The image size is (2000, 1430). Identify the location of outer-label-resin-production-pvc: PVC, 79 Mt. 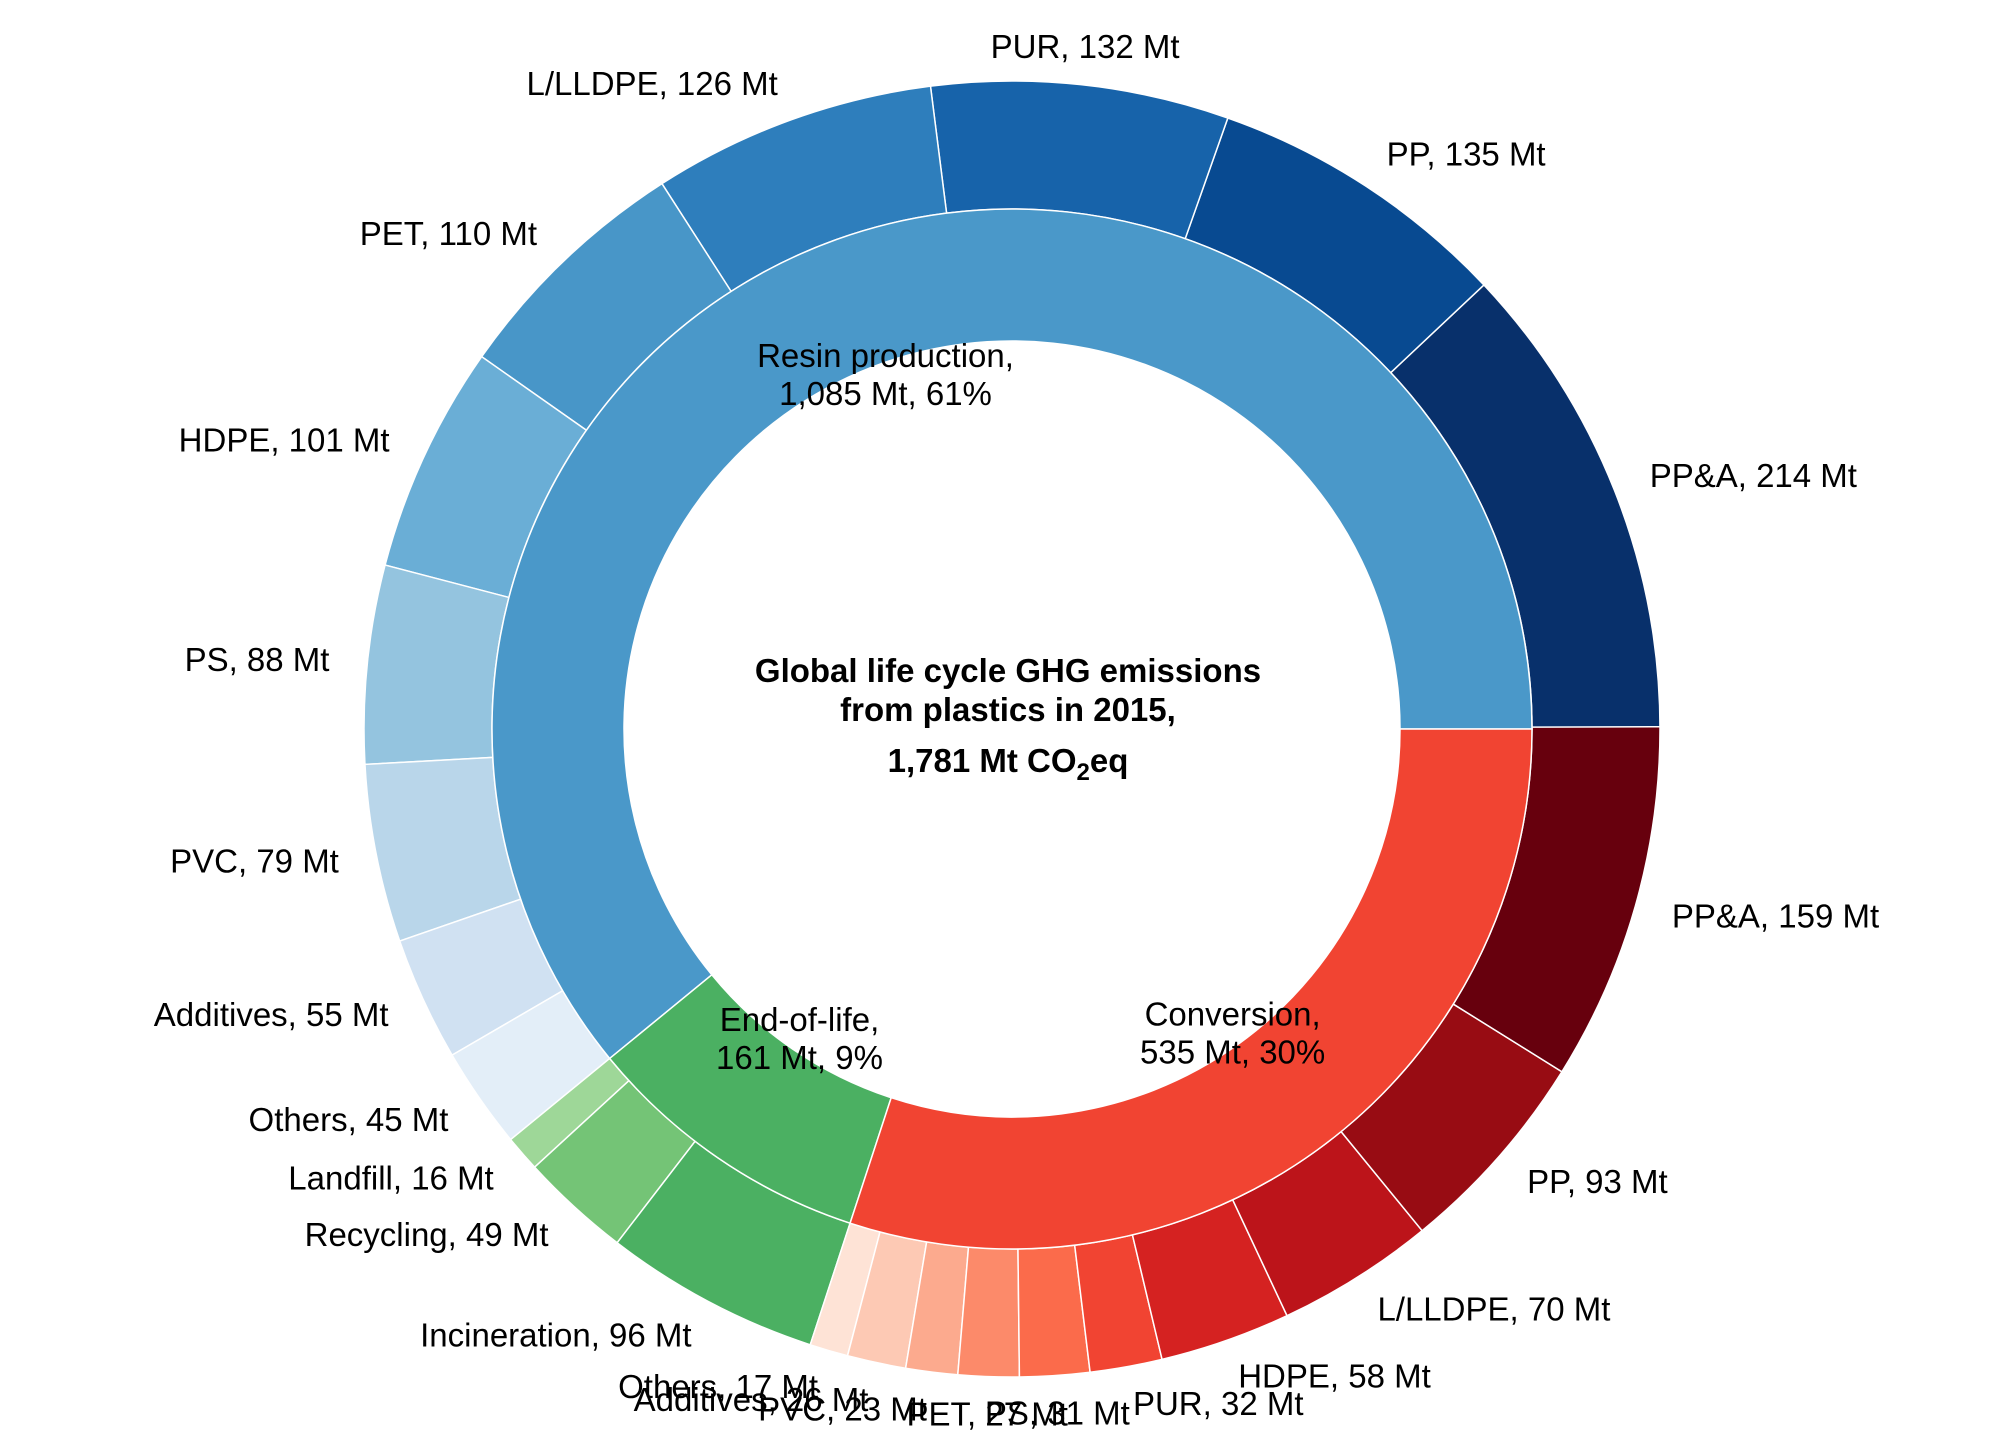
(254, 860).